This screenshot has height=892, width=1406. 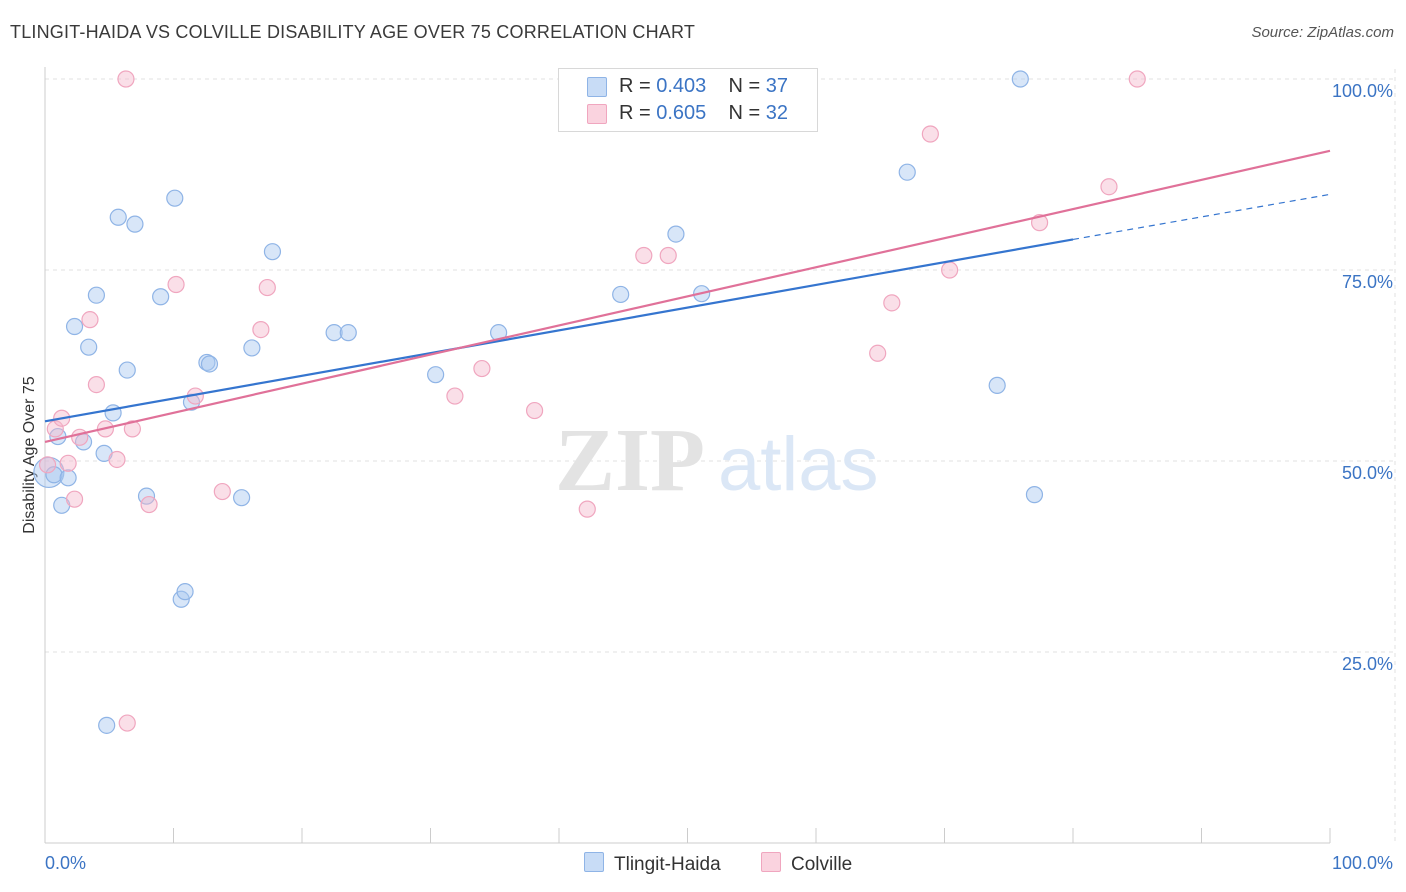 What do you see at coordinates (594, 862) in the screenshot?
I see `bottom-legend-swatch-tlingit-haida` at bounding box center [594, 862].